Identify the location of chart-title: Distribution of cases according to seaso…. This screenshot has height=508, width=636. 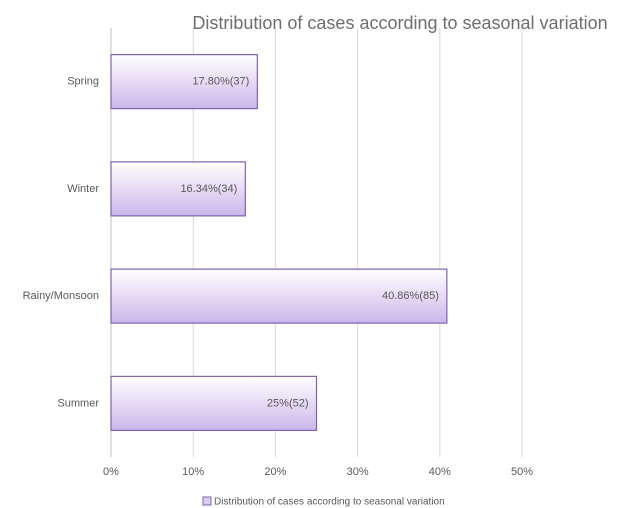
(399, 23).